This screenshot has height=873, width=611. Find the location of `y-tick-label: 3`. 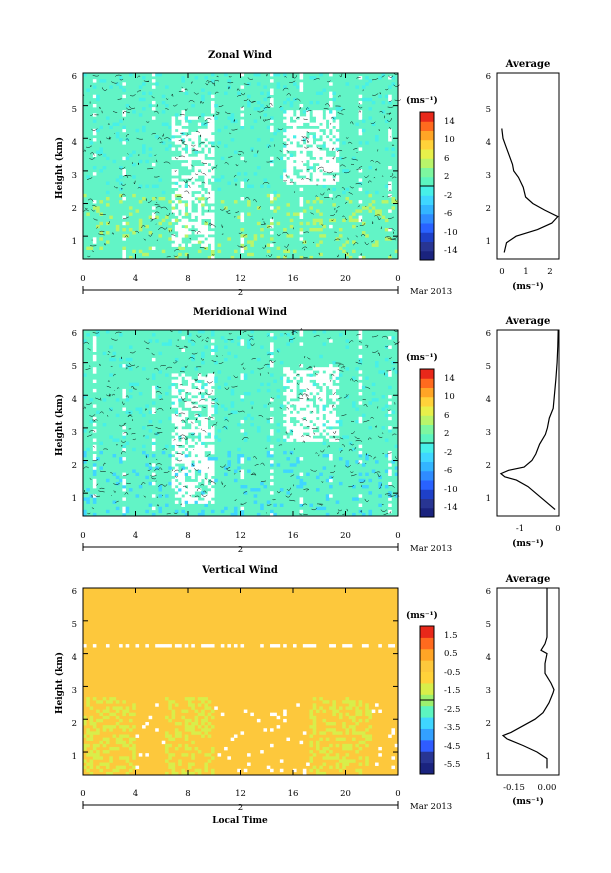

y-tick-label: 3 is located at coordinates (488, 433).